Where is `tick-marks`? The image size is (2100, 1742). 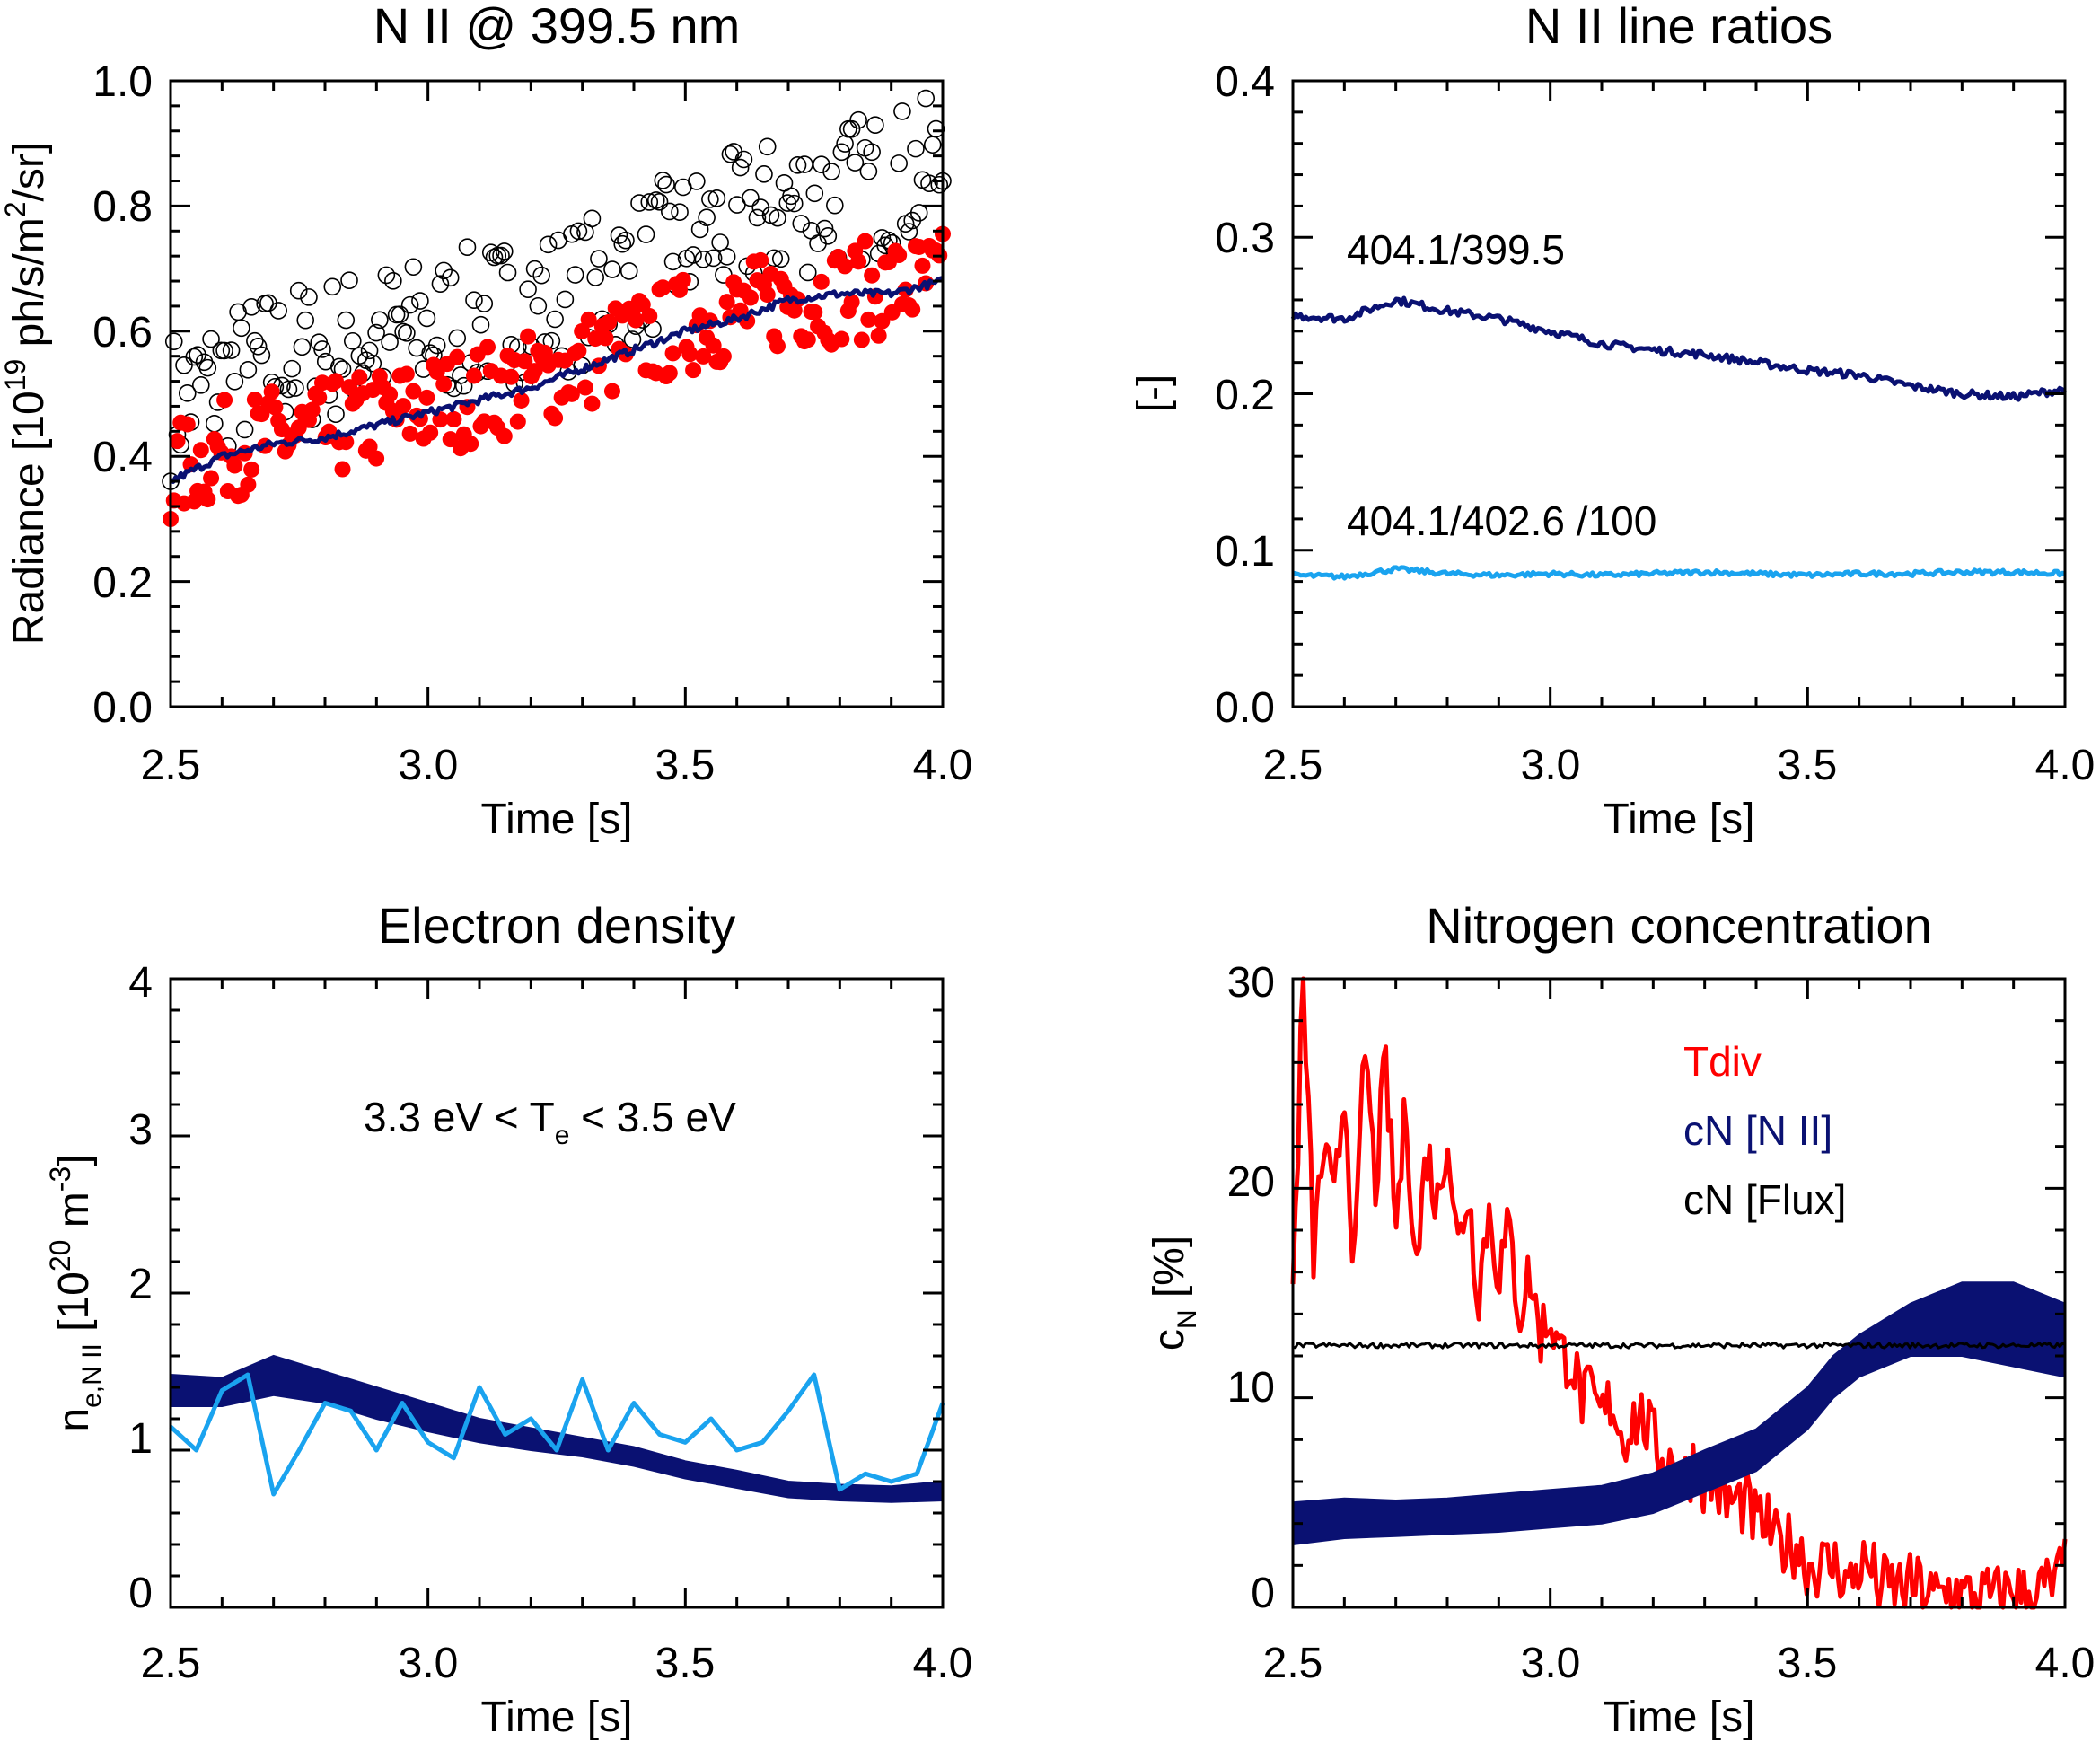 tick-marks is located at coordinates (557, 393).